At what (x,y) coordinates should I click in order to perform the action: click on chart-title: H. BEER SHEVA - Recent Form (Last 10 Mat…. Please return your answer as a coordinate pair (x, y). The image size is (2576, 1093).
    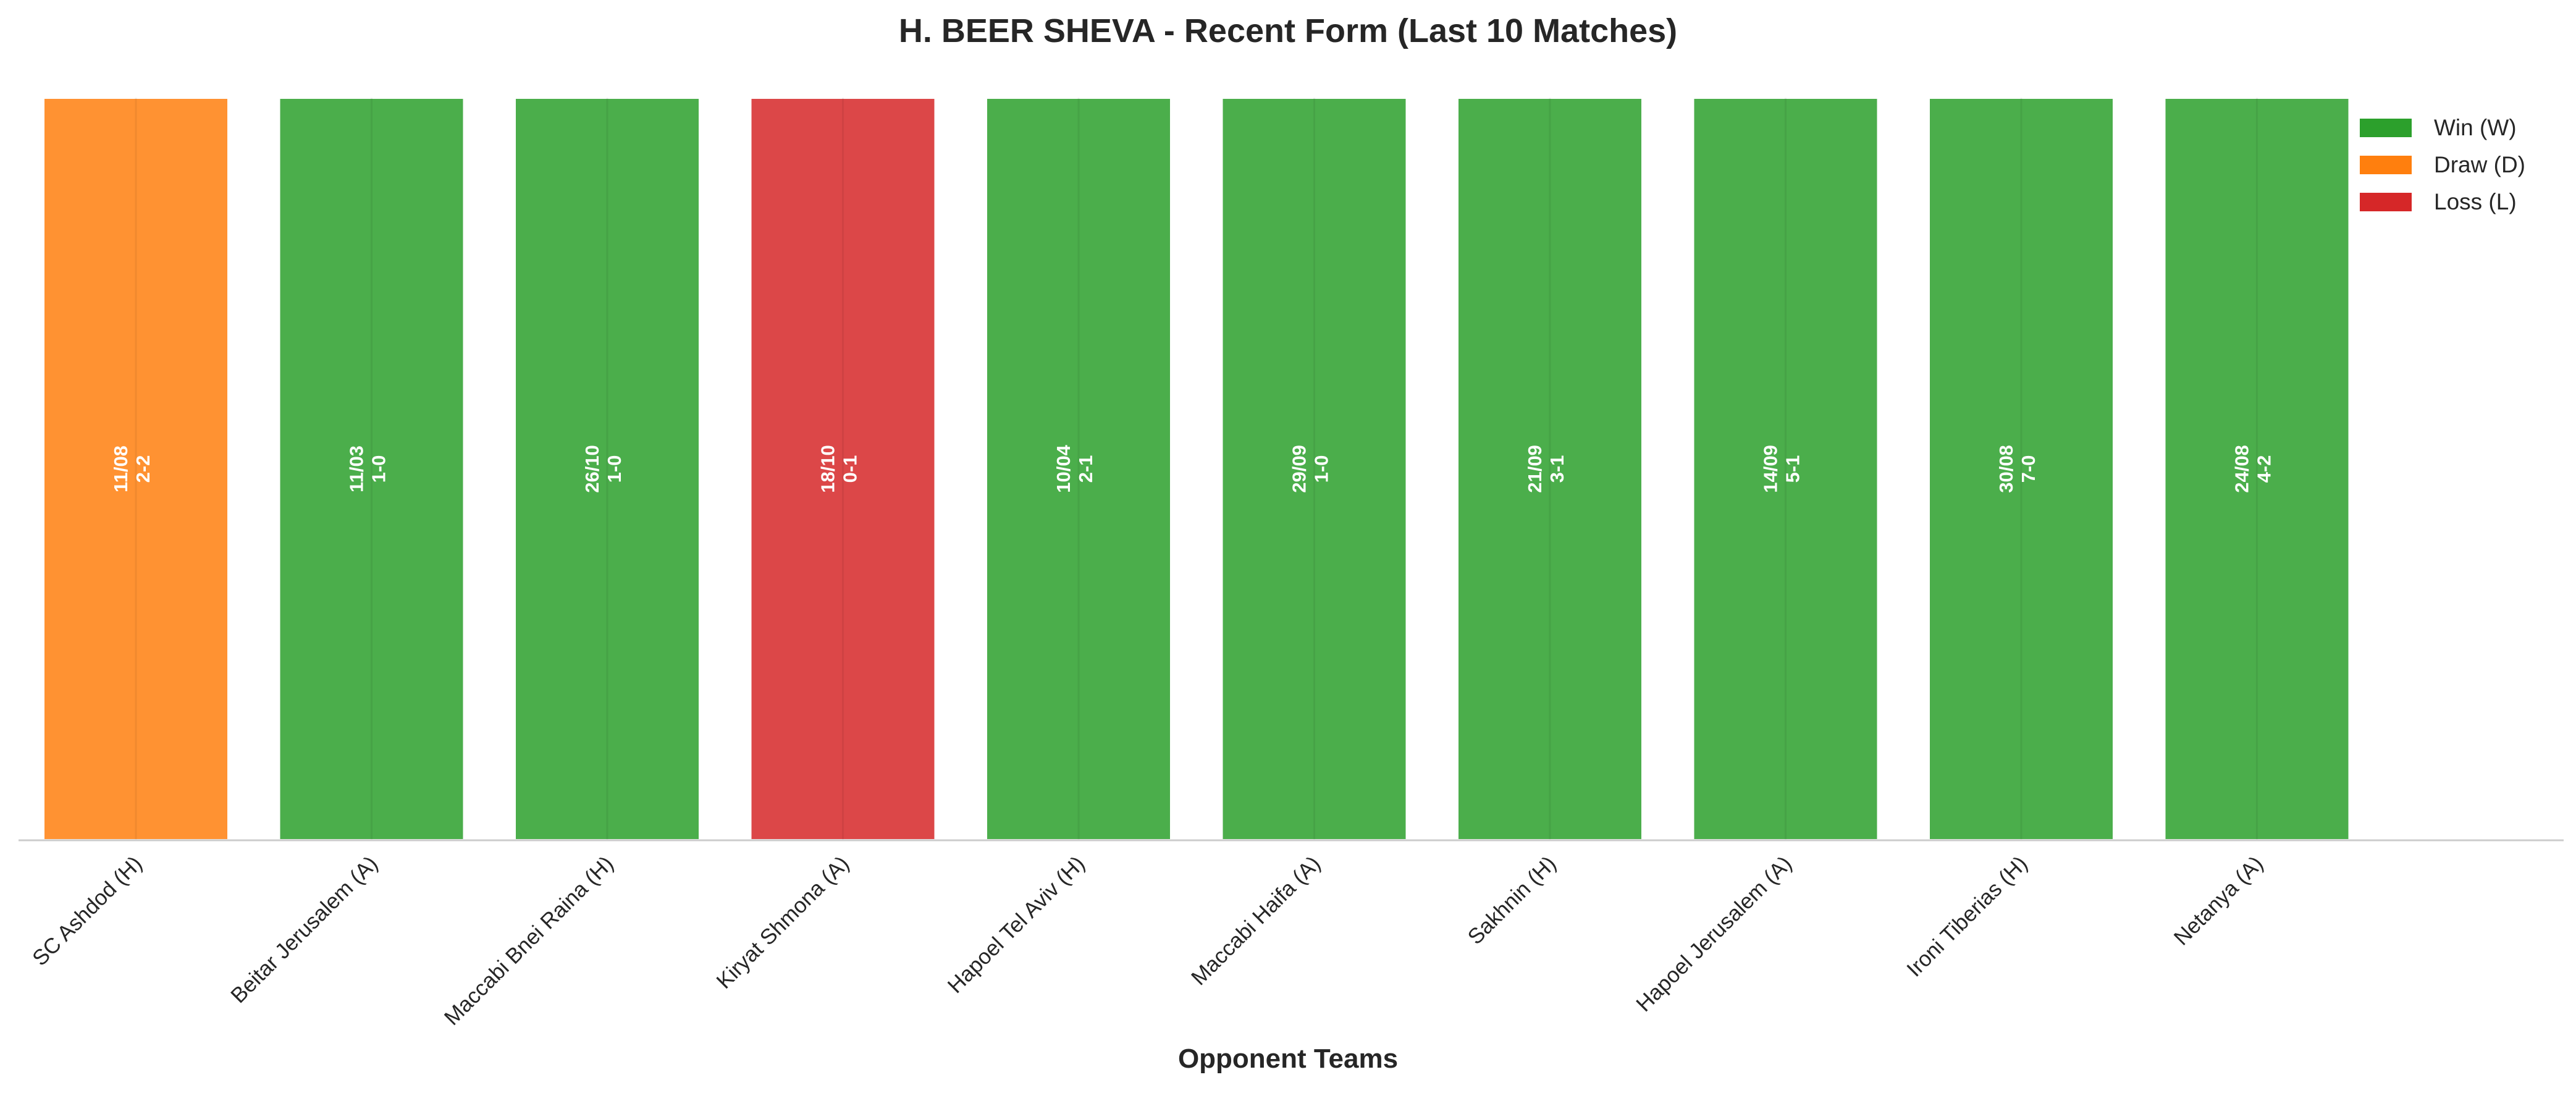
    Looking at the image, I should click on (1288, 31).